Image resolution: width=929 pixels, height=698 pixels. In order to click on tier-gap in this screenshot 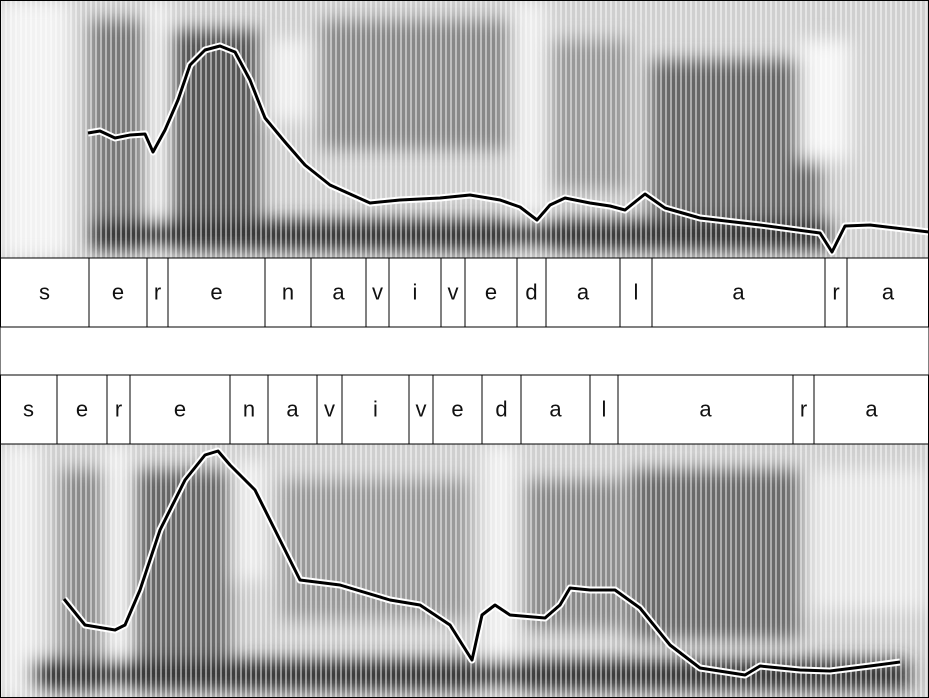, I will do `click(464, 351)`.